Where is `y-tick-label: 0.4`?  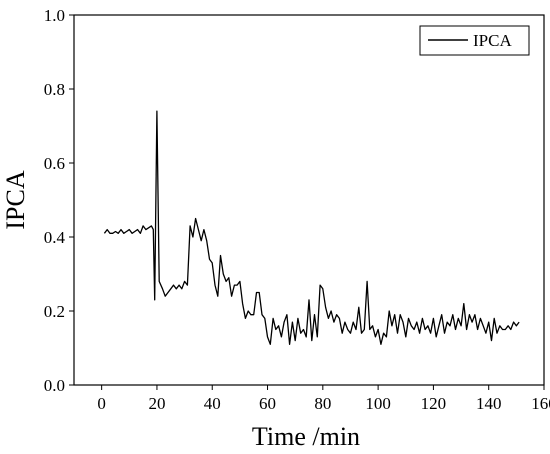
y-tick-label: 0.4 is located at coordinates (55, 237).